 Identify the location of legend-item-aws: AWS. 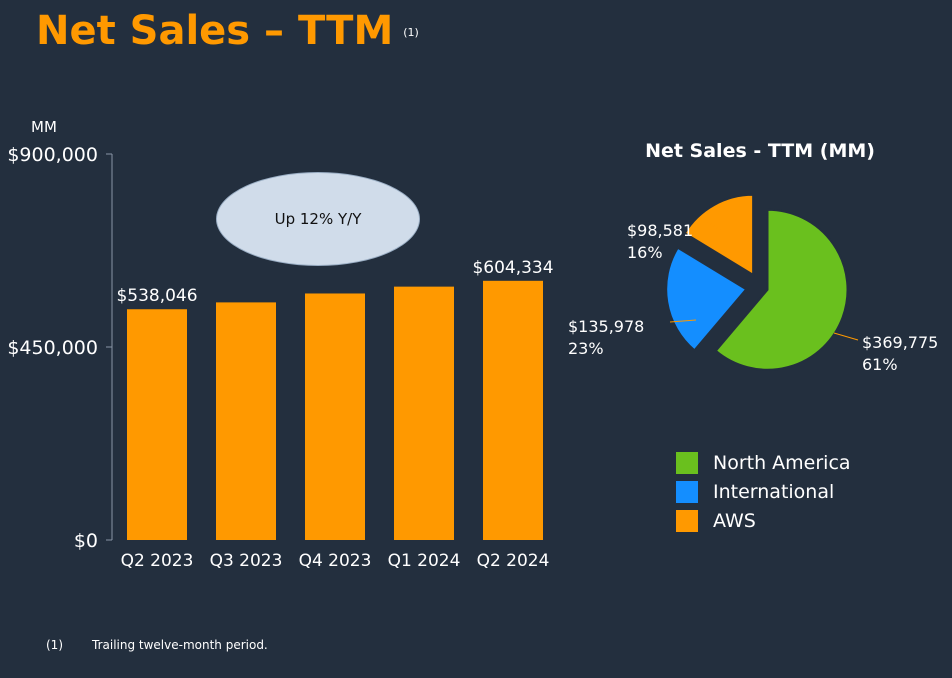
(763, 520).